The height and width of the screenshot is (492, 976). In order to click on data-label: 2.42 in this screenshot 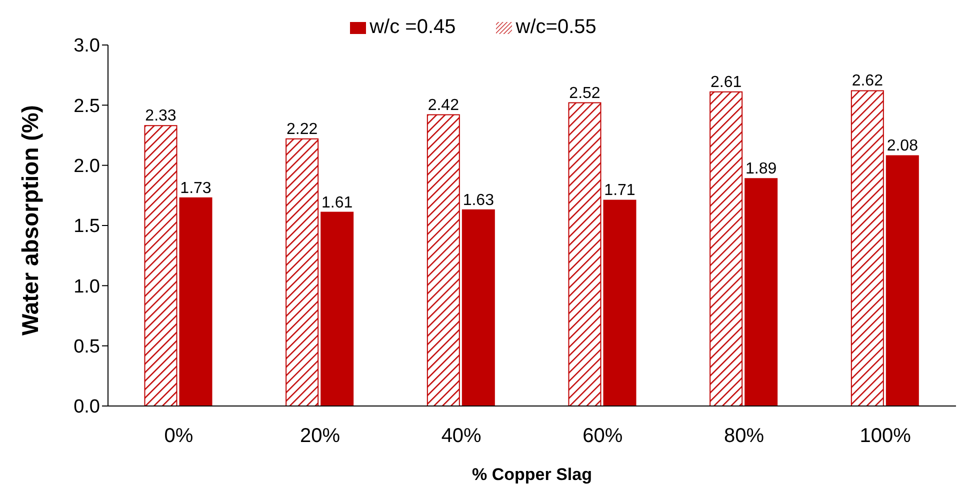, I will do `click(444, 105)`.